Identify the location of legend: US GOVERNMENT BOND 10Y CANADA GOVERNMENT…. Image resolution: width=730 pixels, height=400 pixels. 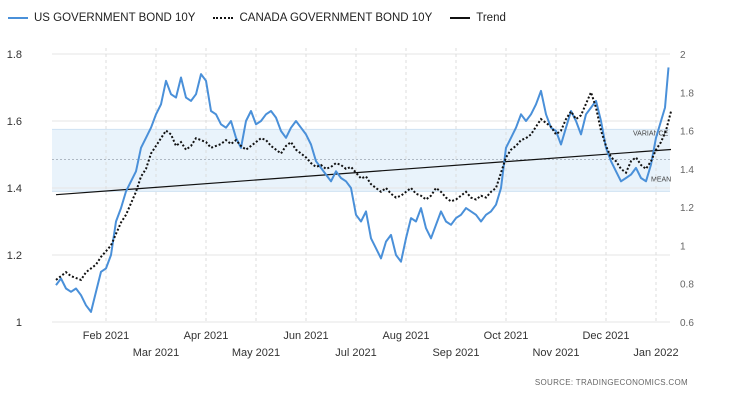
(257, 18).